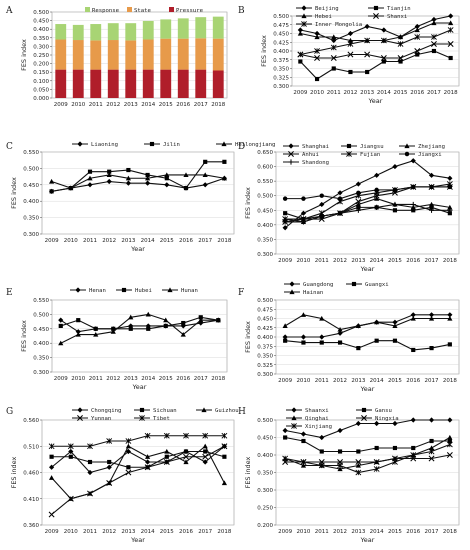 The image size is (470, 550). I want to click on y-tick-label: 0.650, so click(265, 153).